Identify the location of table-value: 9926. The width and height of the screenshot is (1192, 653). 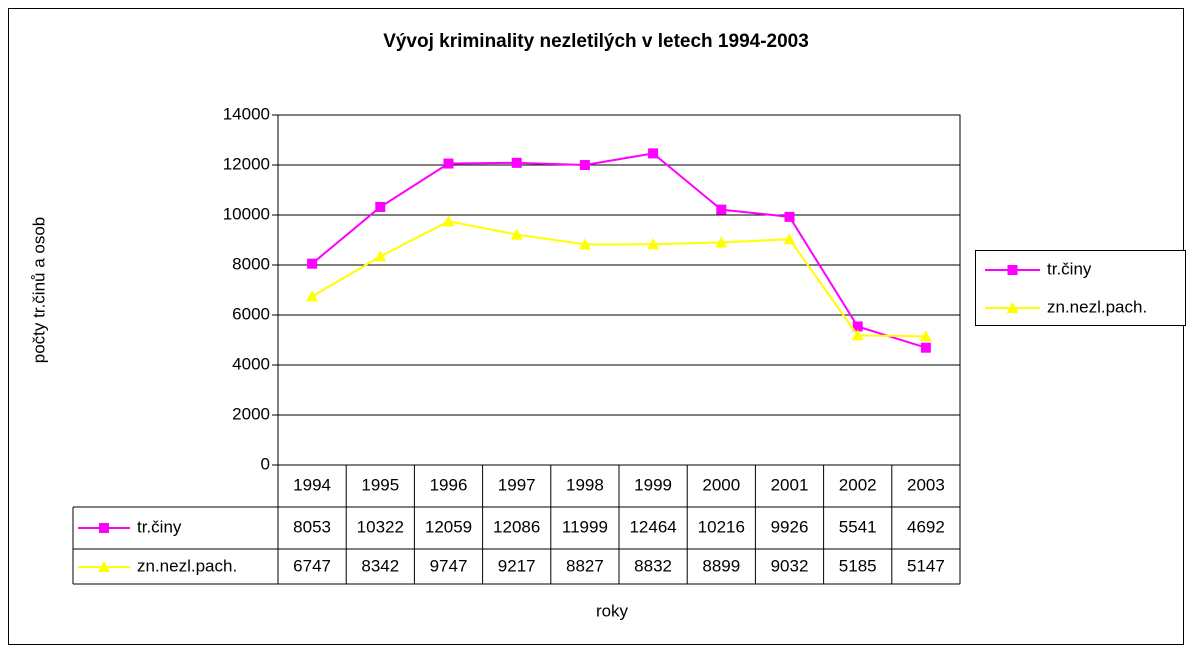
(790, 526).